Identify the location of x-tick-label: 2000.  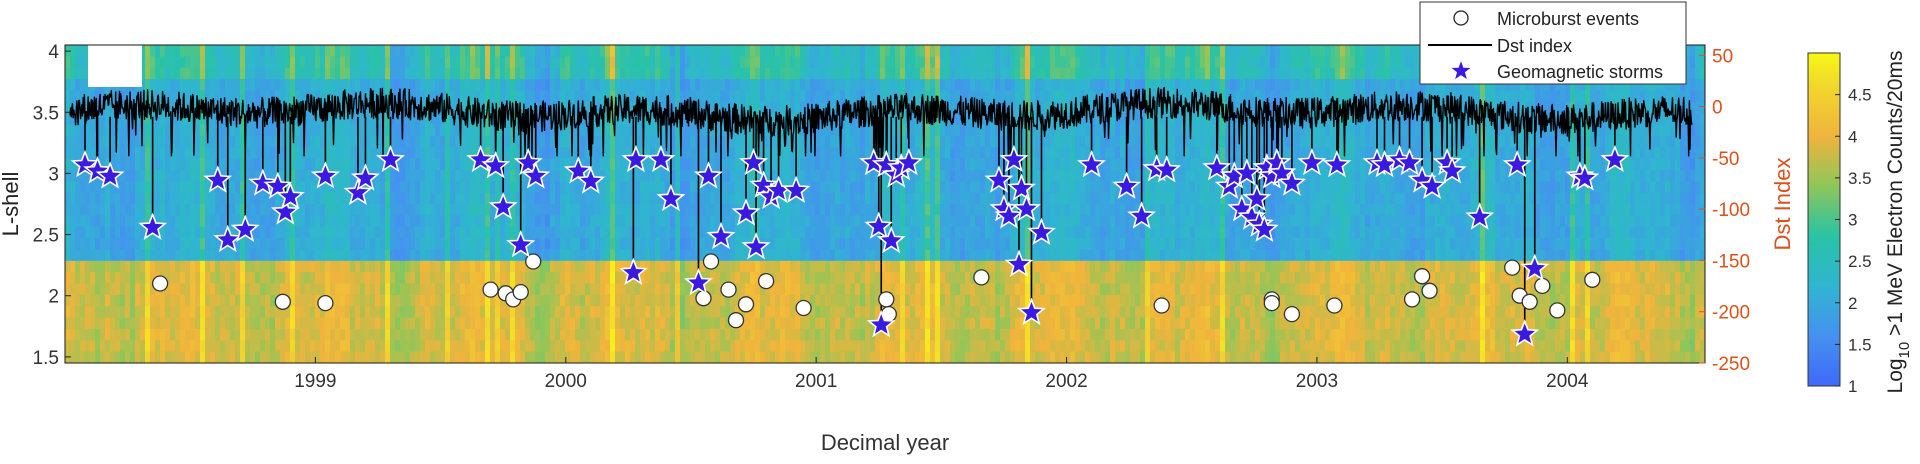
(566, 381).